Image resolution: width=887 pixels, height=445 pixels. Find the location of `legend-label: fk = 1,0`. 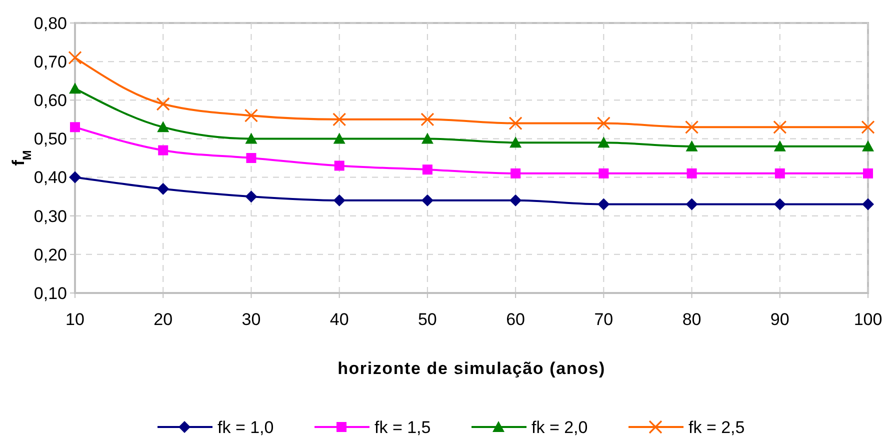

legend-label: fk = 1,0 is located at coordinates (246, 427).